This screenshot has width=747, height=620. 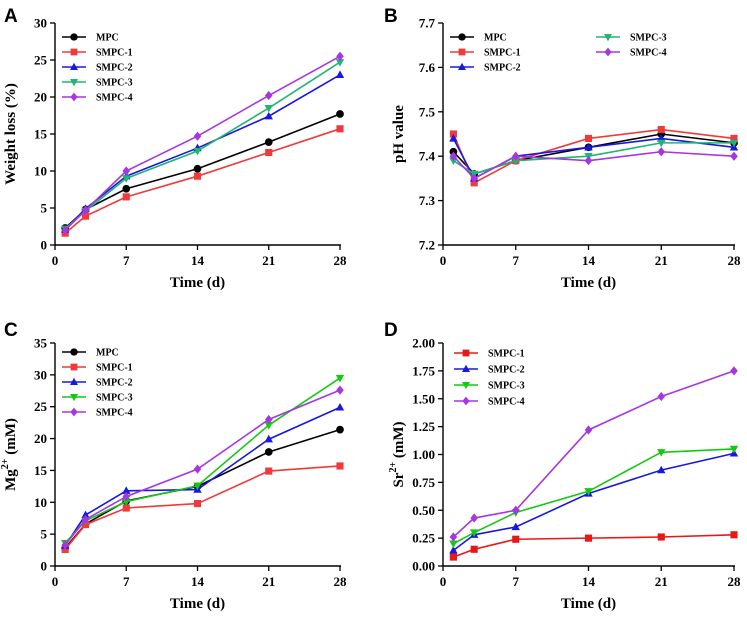 I want to click on panel-letter: D, so click(x=391, y=330).